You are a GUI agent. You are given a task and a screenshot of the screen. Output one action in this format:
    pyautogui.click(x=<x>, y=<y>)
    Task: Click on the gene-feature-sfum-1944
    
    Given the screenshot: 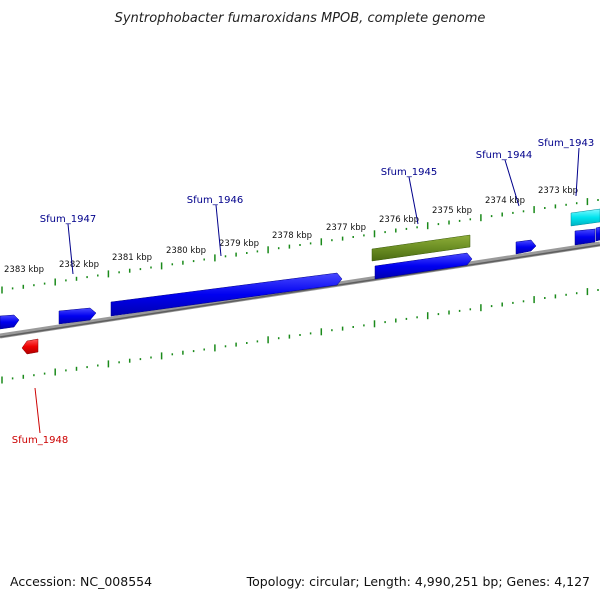 What is the action you would take?
    pyautogui.click(x=526, y=247)
    